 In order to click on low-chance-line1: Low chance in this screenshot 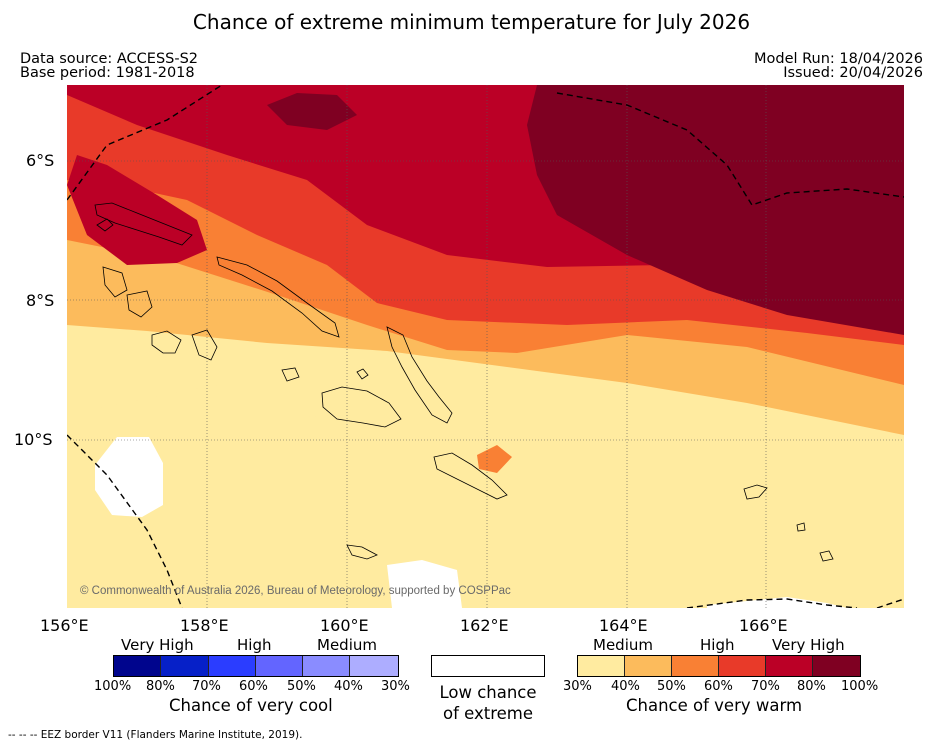, I will do `click(488, 692)`.